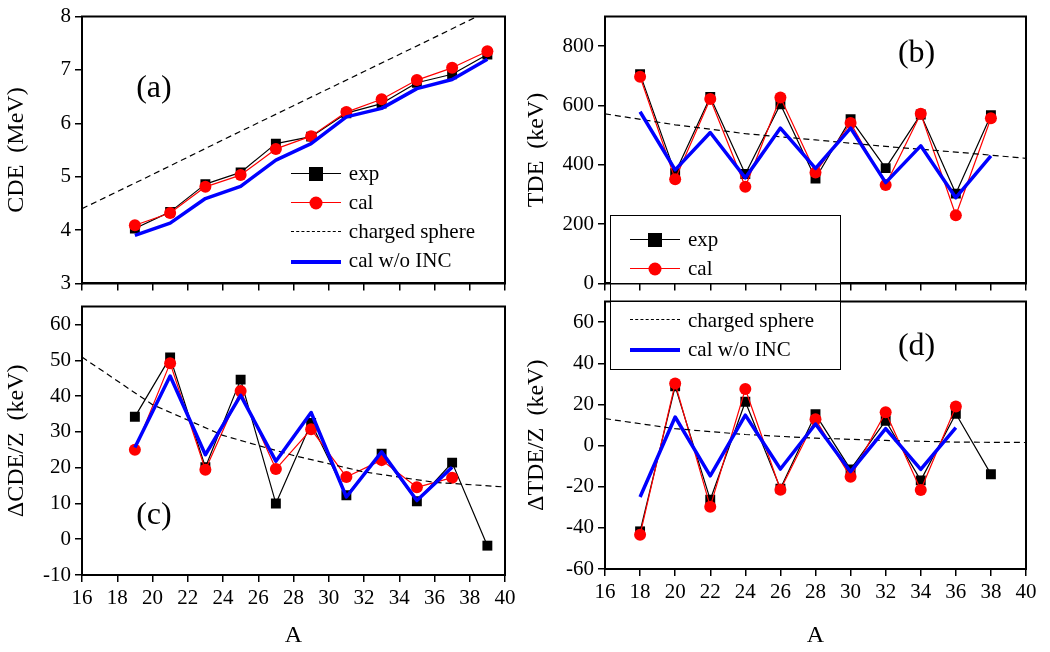 Image resolution: width=1050 pixels, height=652 pixels. What do you see at coordinates (65, 121) in the screenshot?
I see `y-tick-label: 6` at bounding box center [65, 121].